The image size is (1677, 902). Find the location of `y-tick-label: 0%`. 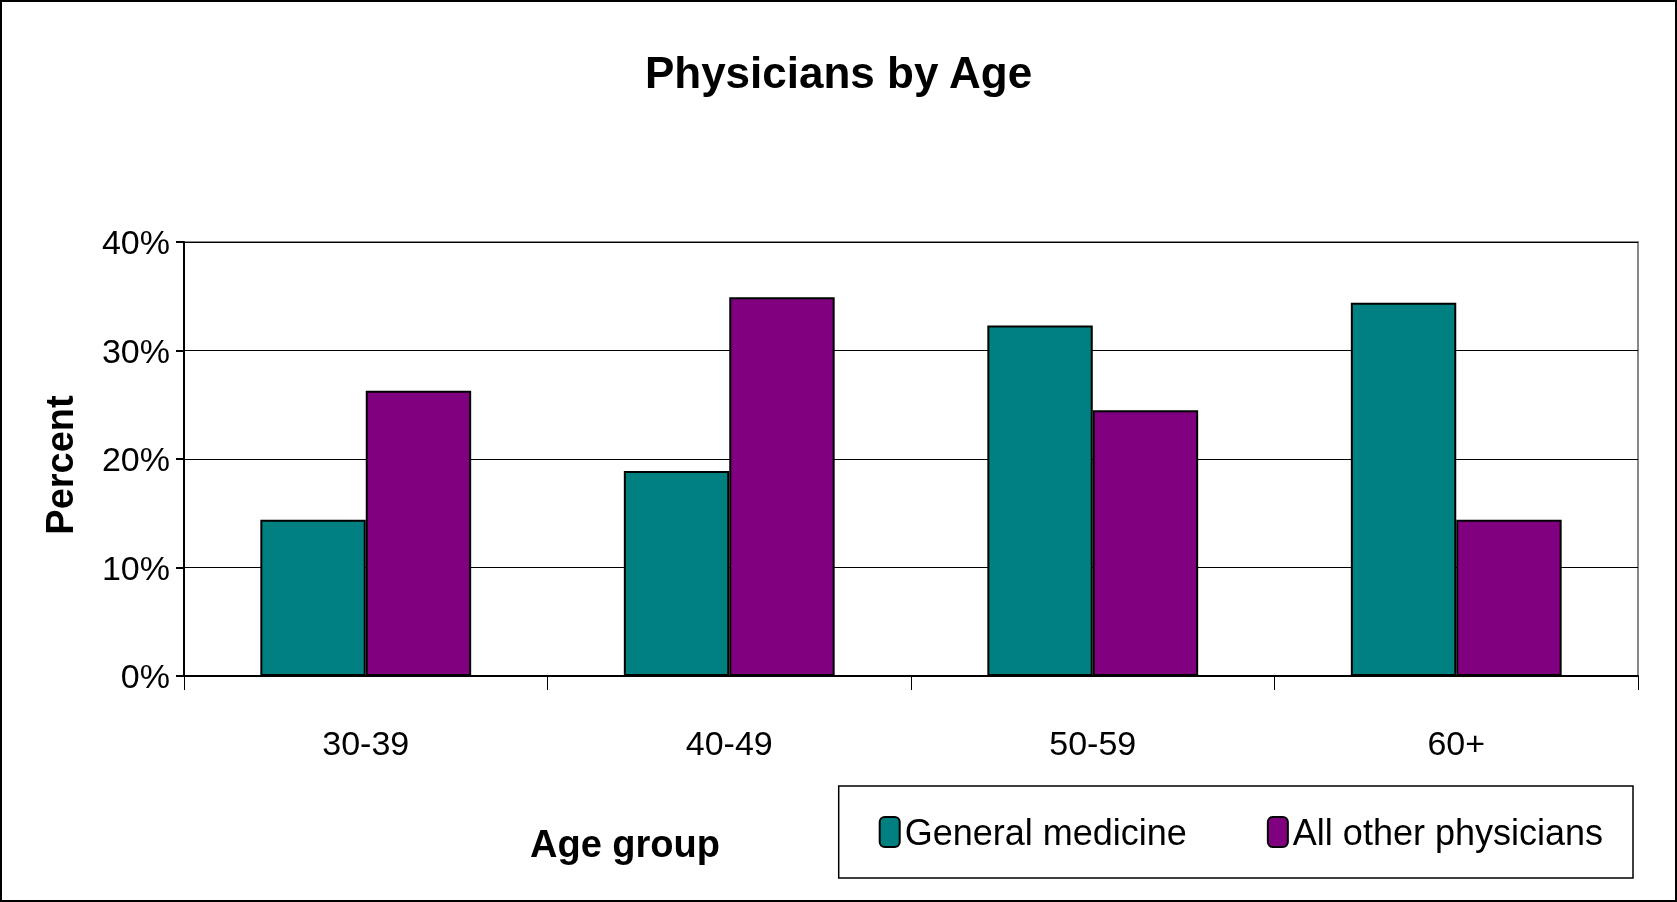

y-tick-label: 0% is located at coordinates (145, 676).